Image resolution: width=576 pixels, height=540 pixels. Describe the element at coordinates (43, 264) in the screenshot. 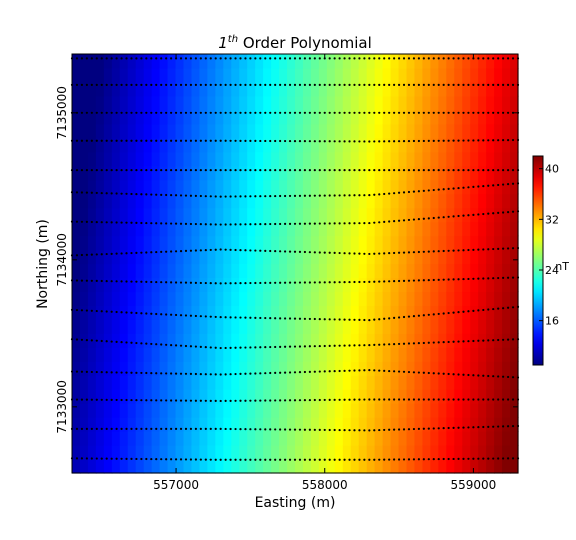

I see `y-axis-label: Northing (m)` at that location.